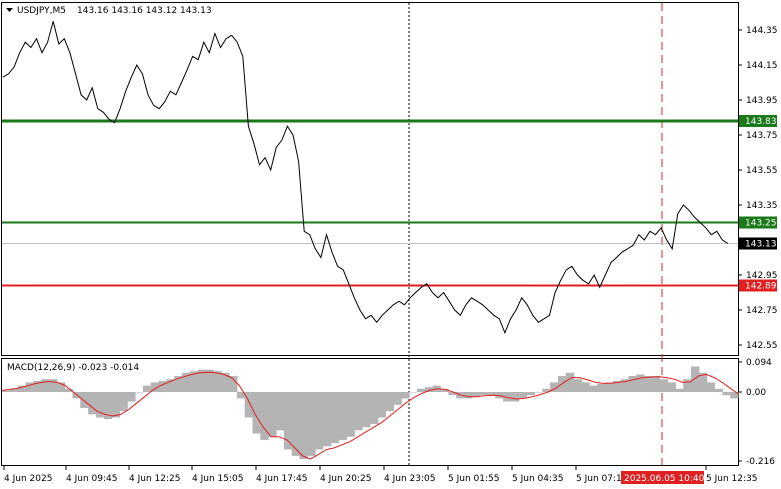 The height and width of the screenshot is (489, 781). What do you see at coordinates (762, 66) in the screenshot?
I see `price-tick-label: 144.15` at bounding box center [762, 66].